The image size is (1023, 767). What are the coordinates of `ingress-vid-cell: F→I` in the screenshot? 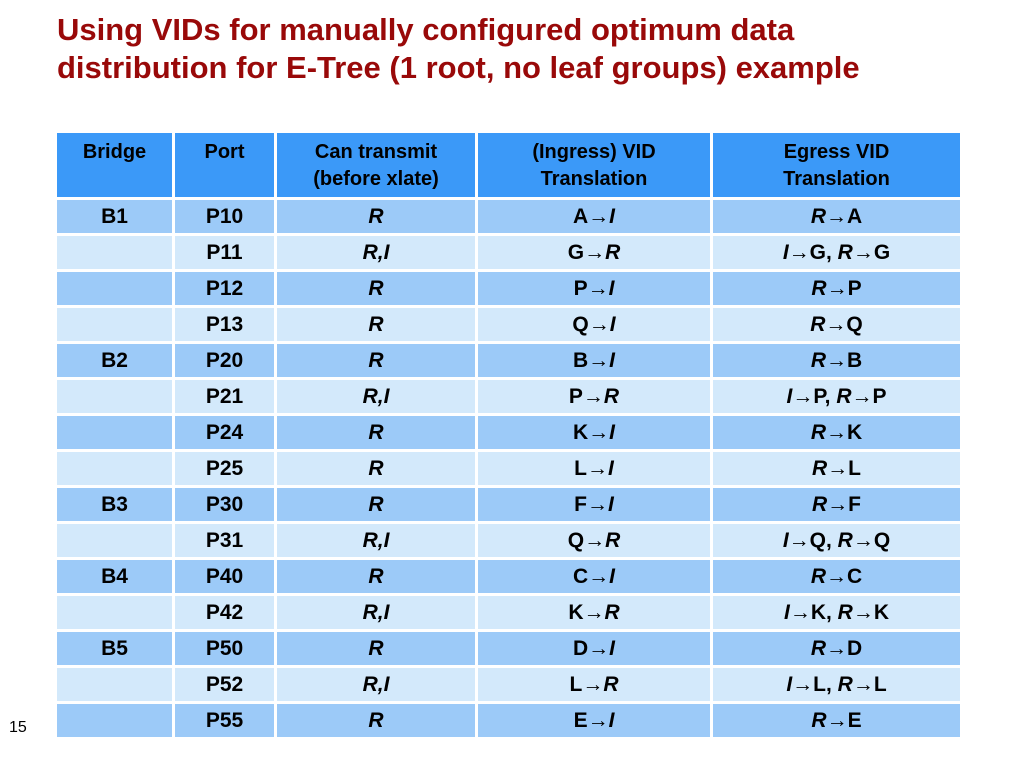 It's located at (594, 504).